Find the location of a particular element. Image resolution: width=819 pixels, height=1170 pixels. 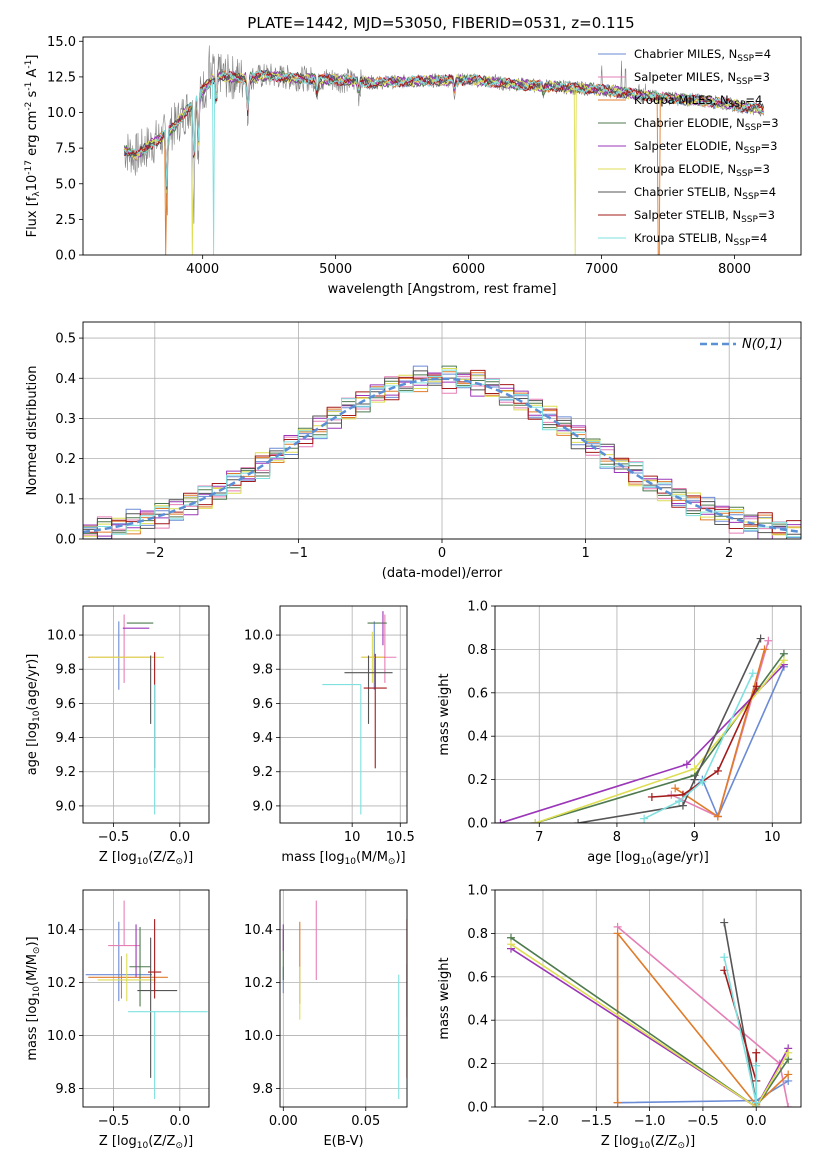

massweight-vs-Z-line-chabrier-elodie is located at coordinates (649, 1022).